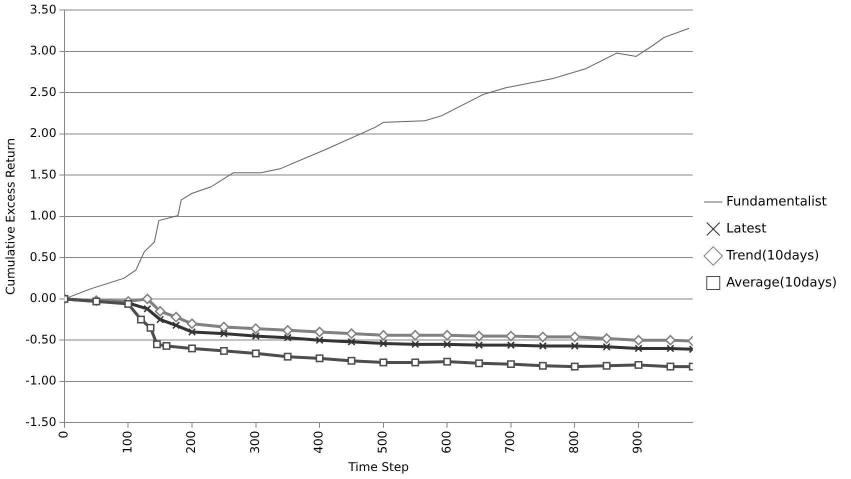  Describe the element at coordinates (43, 9) in the screenshot. I see `y-tick-label: 3.50` at that location.